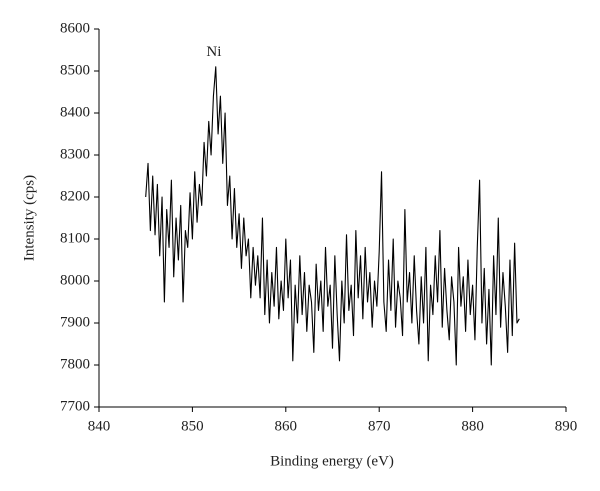 The height and width of the screenshot is (491, 600). I want to click on x-axis-label: Binding energy (eV), so click(332, 461).